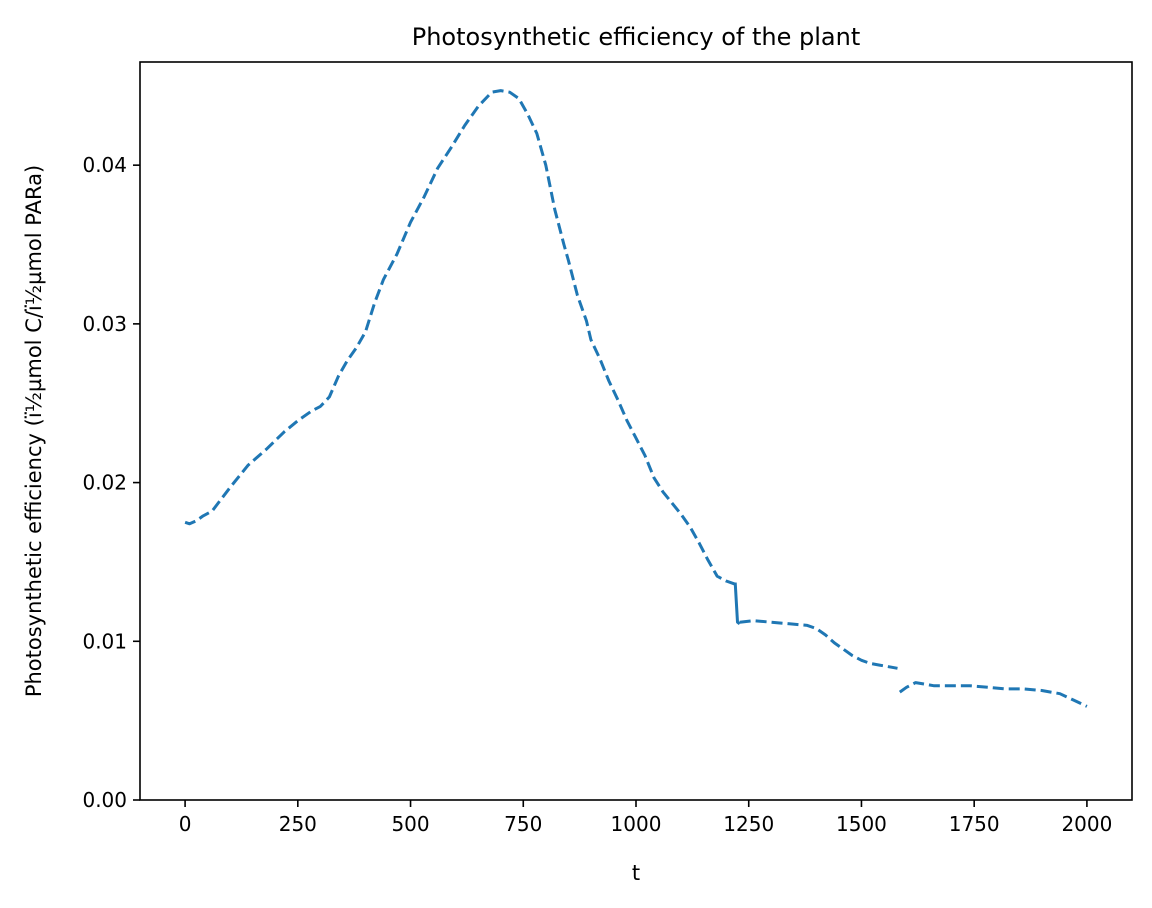 The height and width of the screenshot is (908, 1152). What do you see at coordinates (974, 824) in the screenshot?
I see `x-tick-label: 1750` at bounding box center [974, 824].